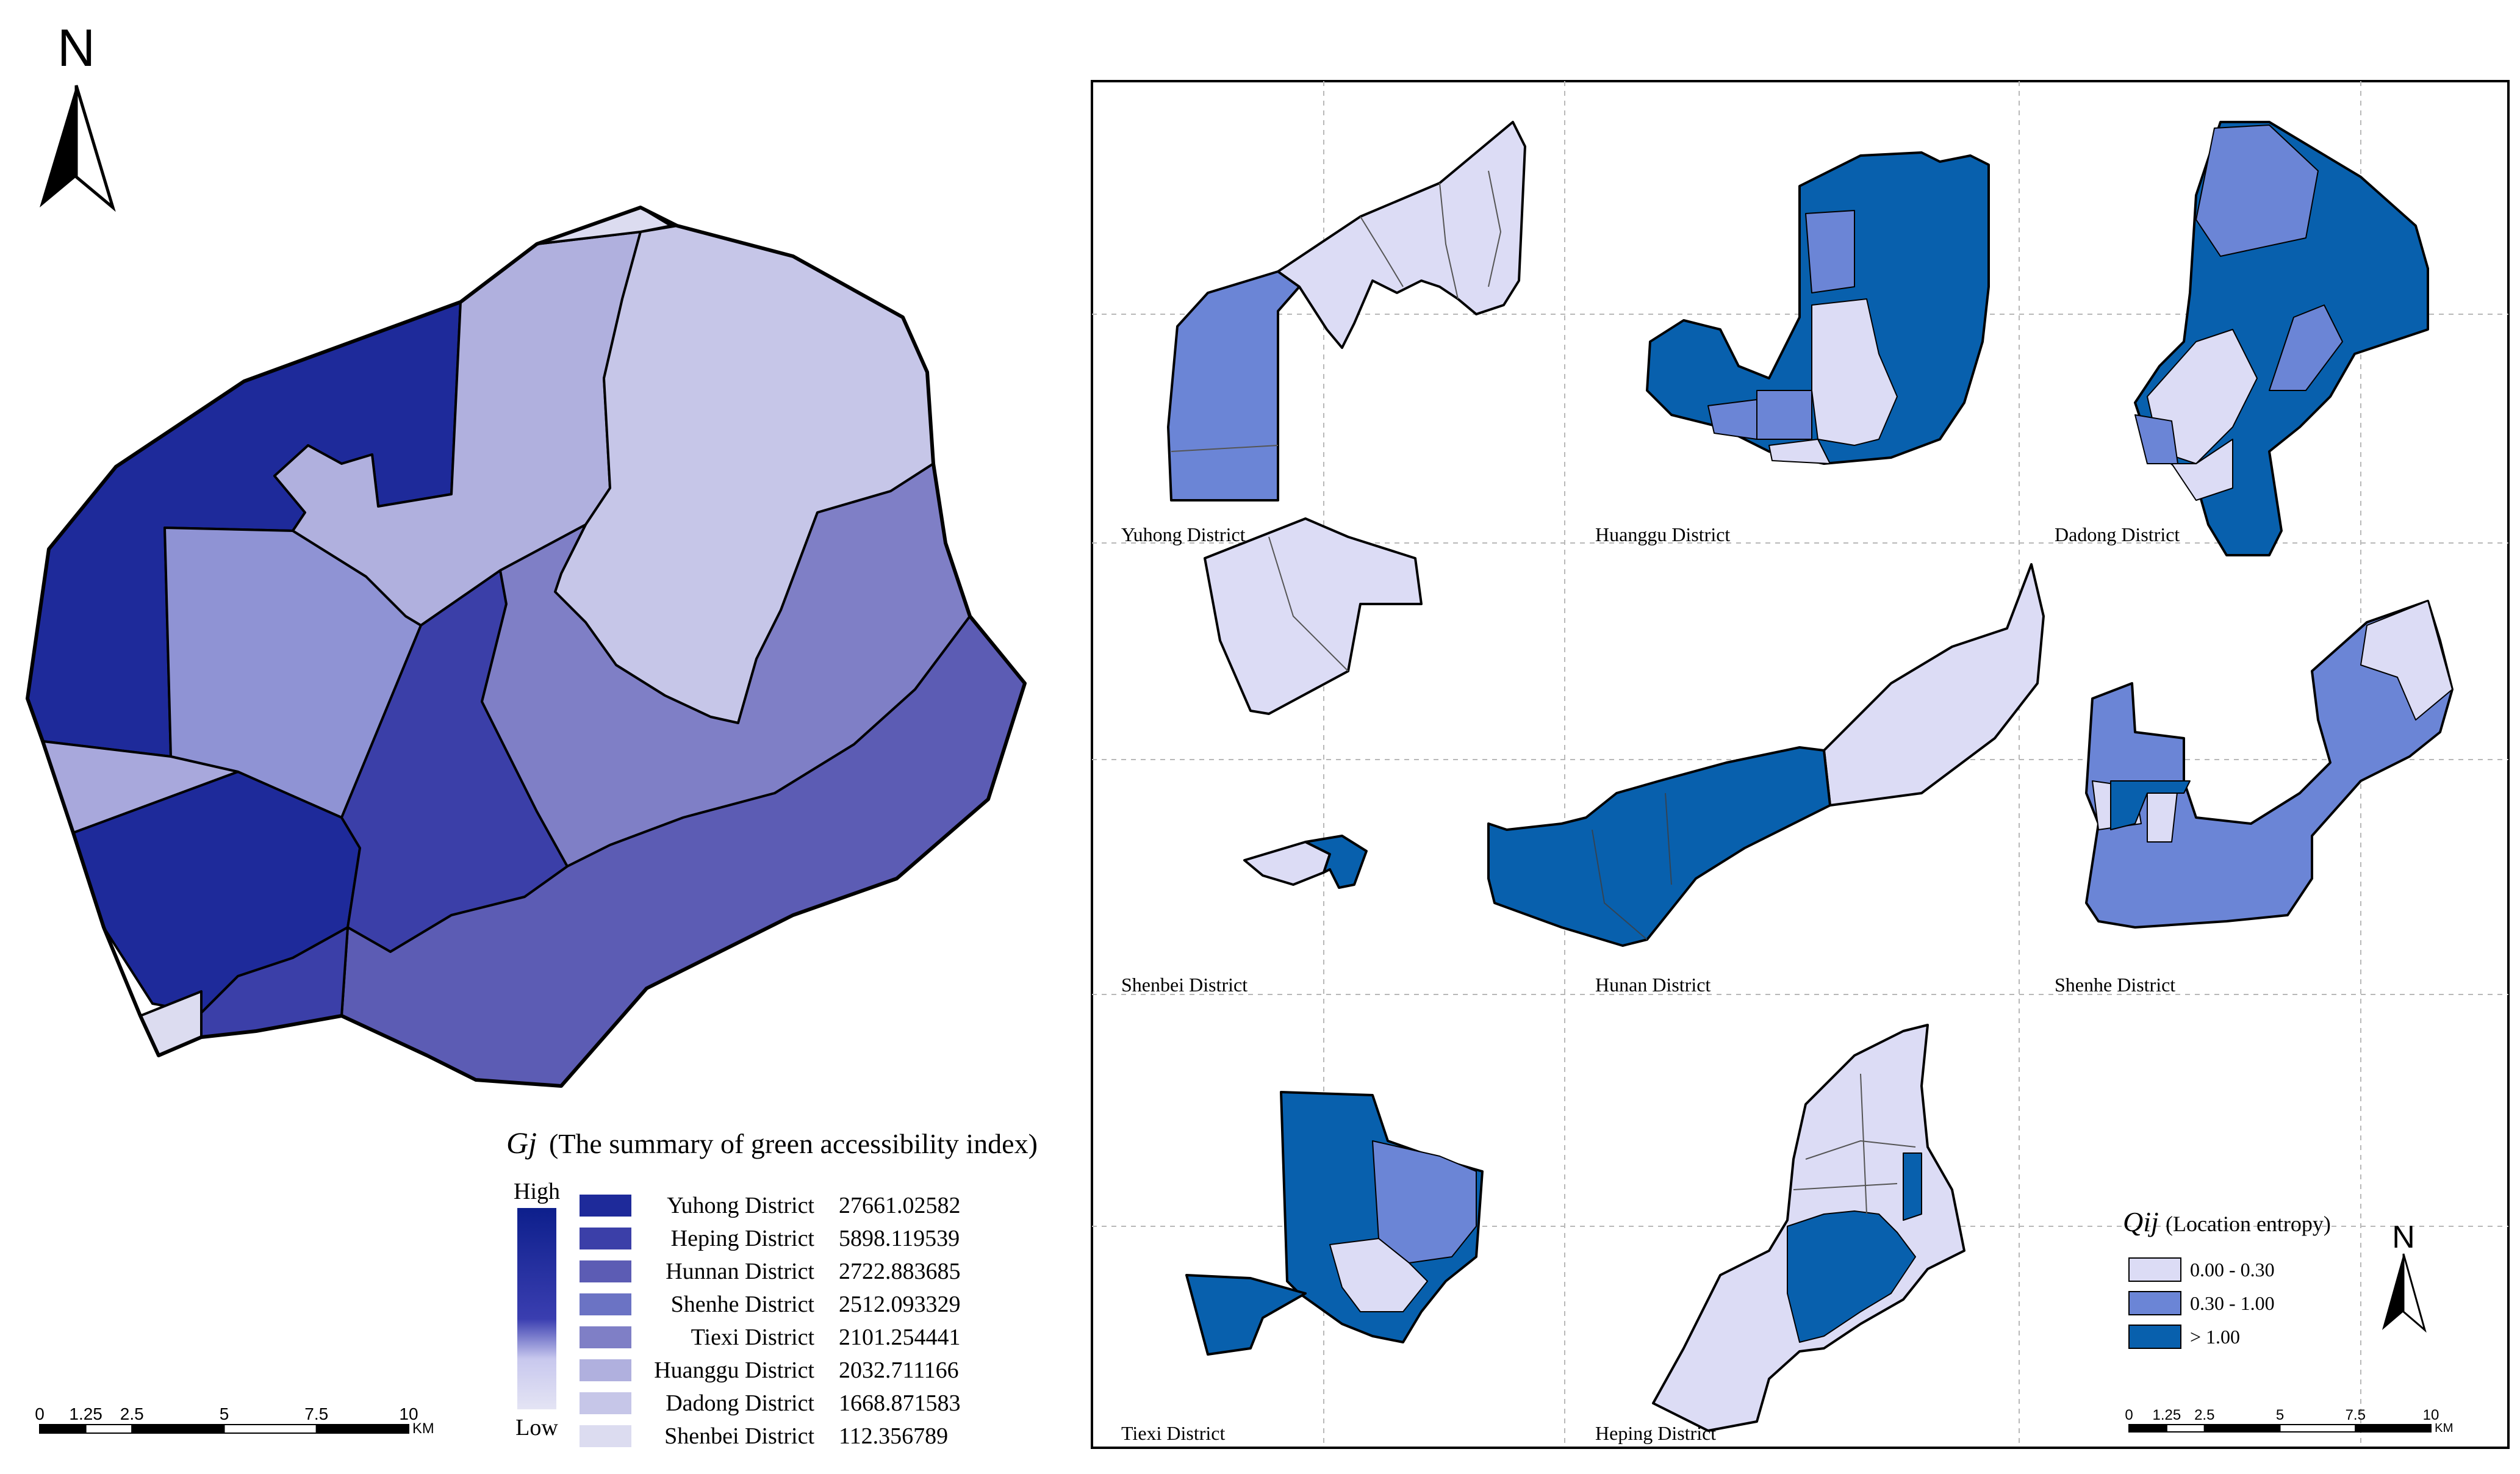 This screenshot has height=1474, width=2520. What do you see at coordinates (2431, 1415) in the screenshot?
I see `scale-tick-label: 10` at bounding box center [2431, 1415].